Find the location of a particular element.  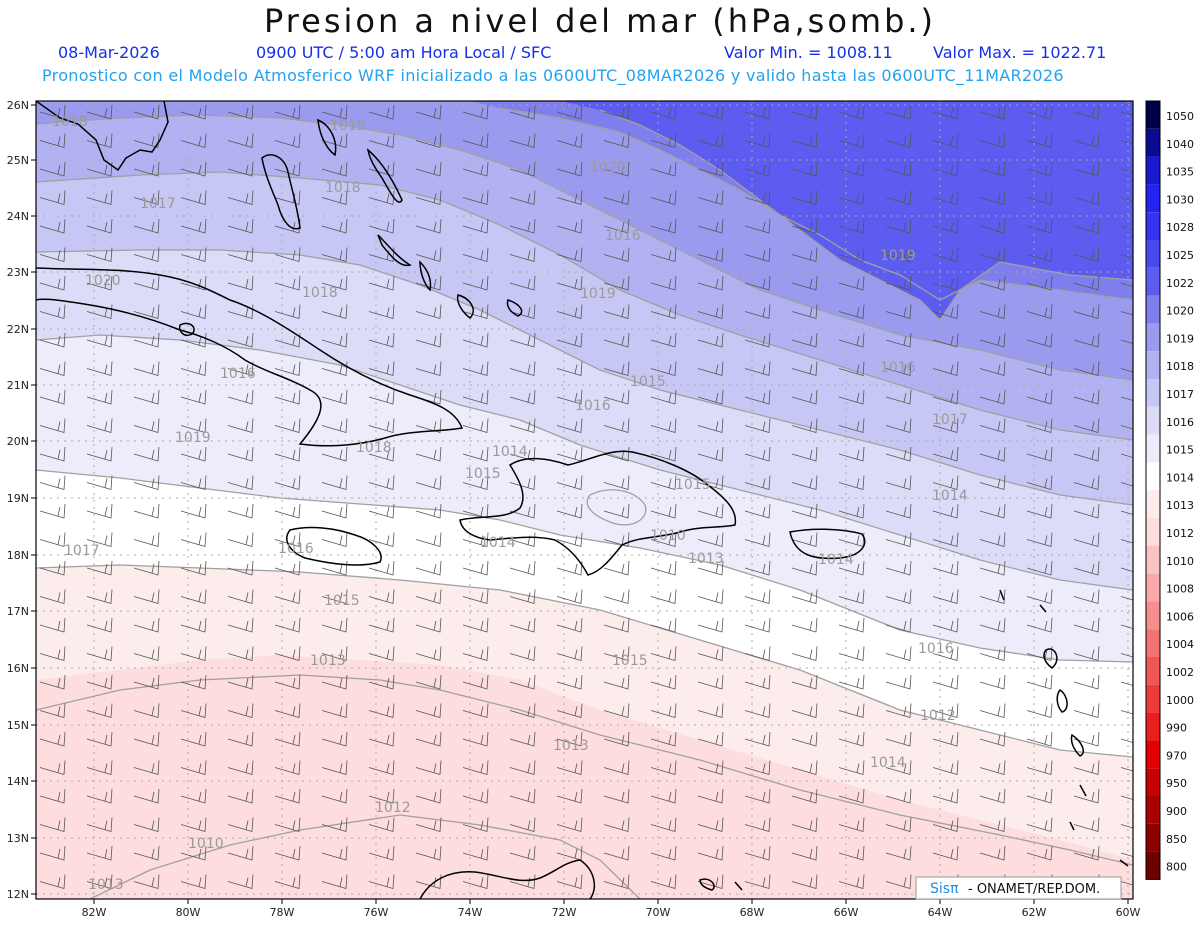

coast-hispaniola is located at coordinates (598, 513).